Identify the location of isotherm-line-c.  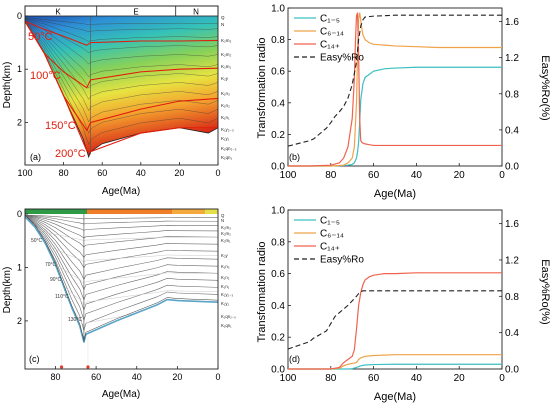
(121, 271).